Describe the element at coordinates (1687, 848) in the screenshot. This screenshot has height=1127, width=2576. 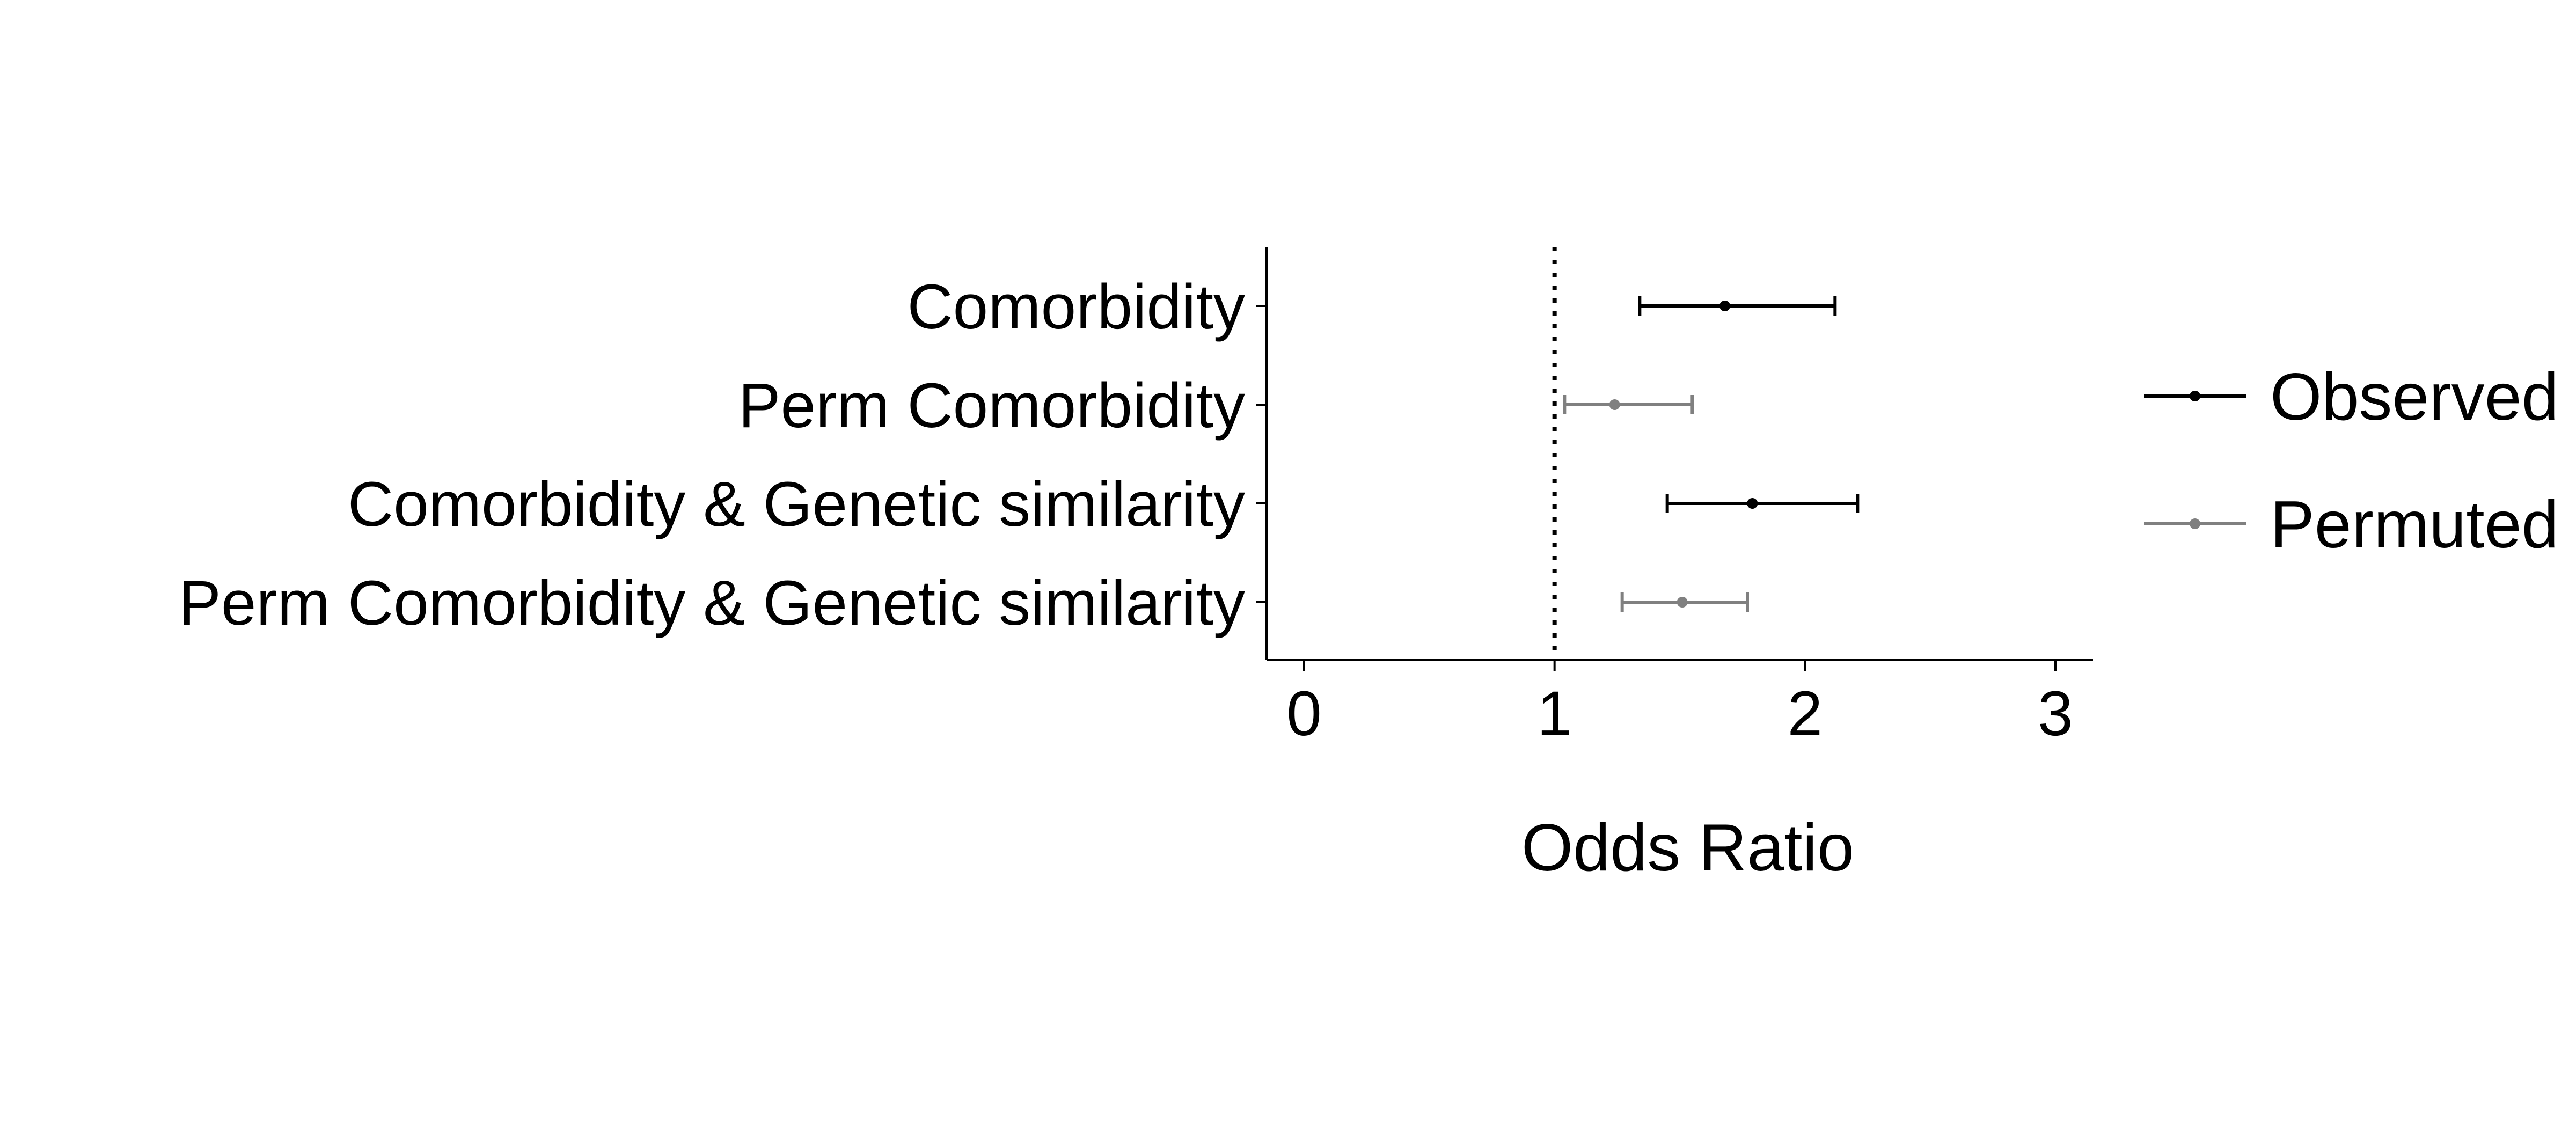
I see `x-axis-title: Odds Ratio` at that location.